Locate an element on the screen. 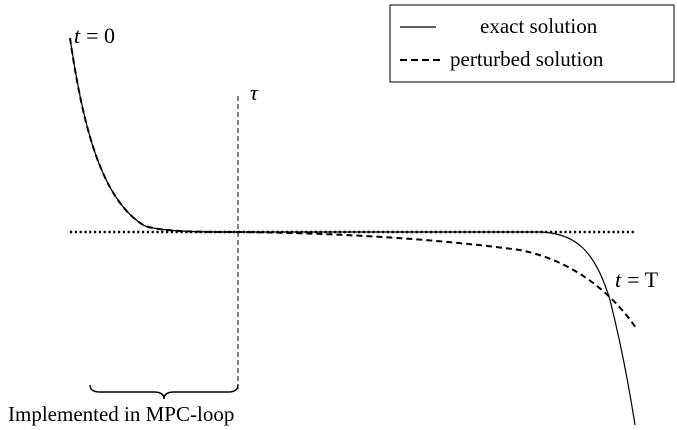 The image size is (677, 430). legend-box is located at coordinates (532, 43).